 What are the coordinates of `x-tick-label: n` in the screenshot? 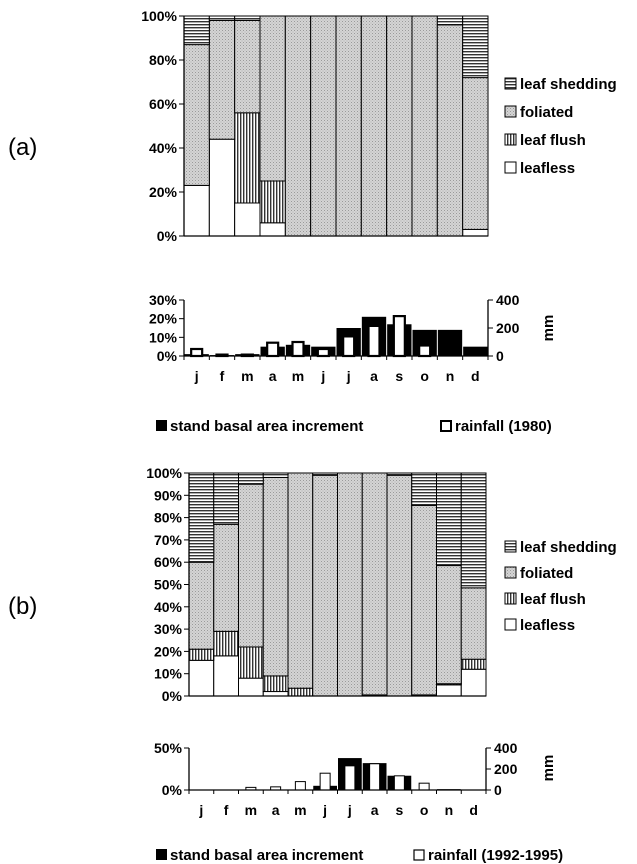 It's located at (450, 376).